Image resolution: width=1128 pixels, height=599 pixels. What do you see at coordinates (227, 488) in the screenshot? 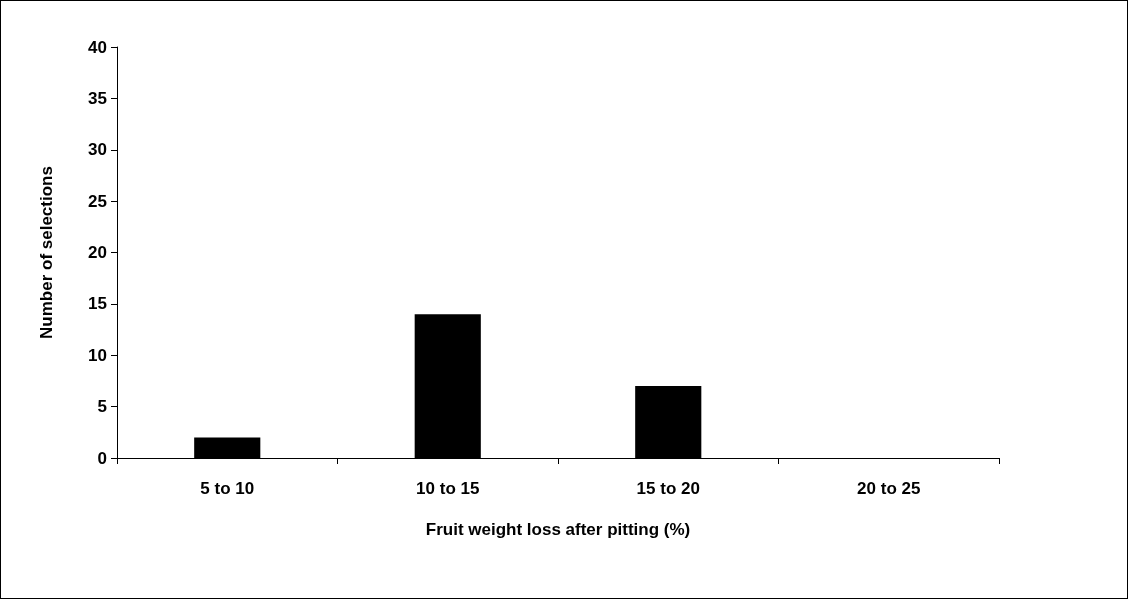
I see `x-tick-label: 5 to 10` at bounding box center [227, 488].